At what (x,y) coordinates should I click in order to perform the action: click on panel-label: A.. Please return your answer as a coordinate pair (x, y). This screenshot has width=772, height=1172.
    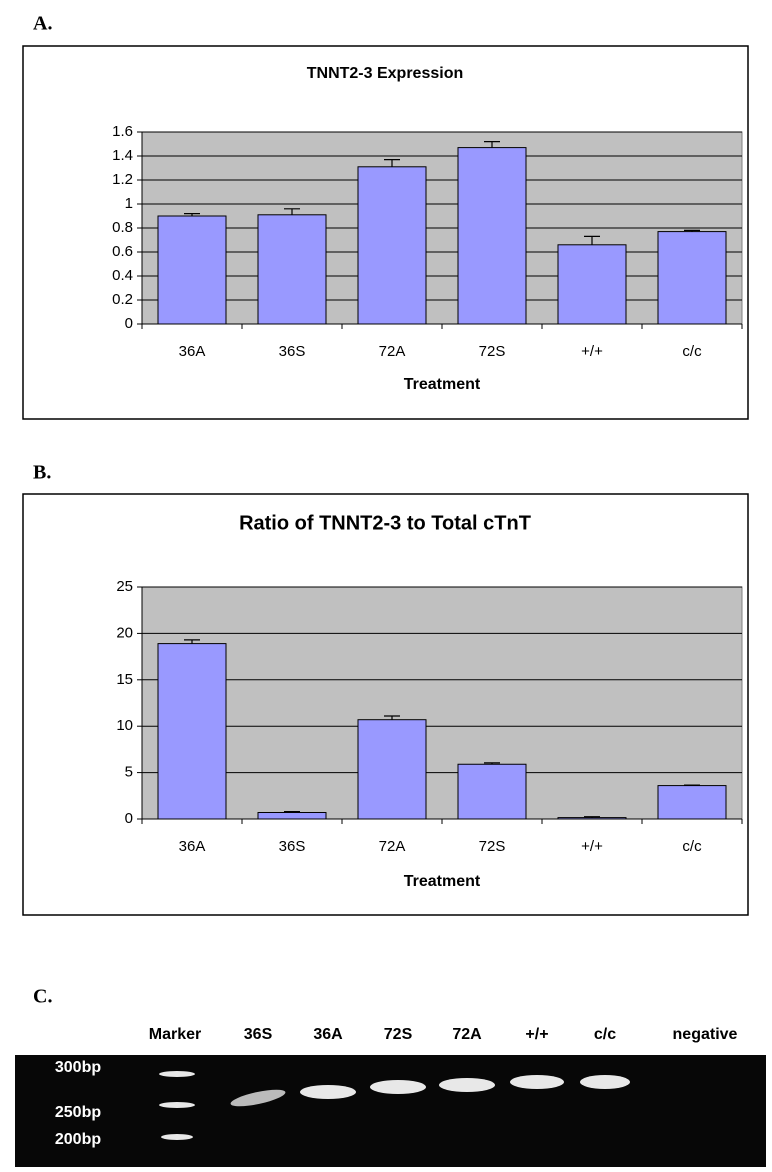
    Looking at the image, I should click on (42, 24).